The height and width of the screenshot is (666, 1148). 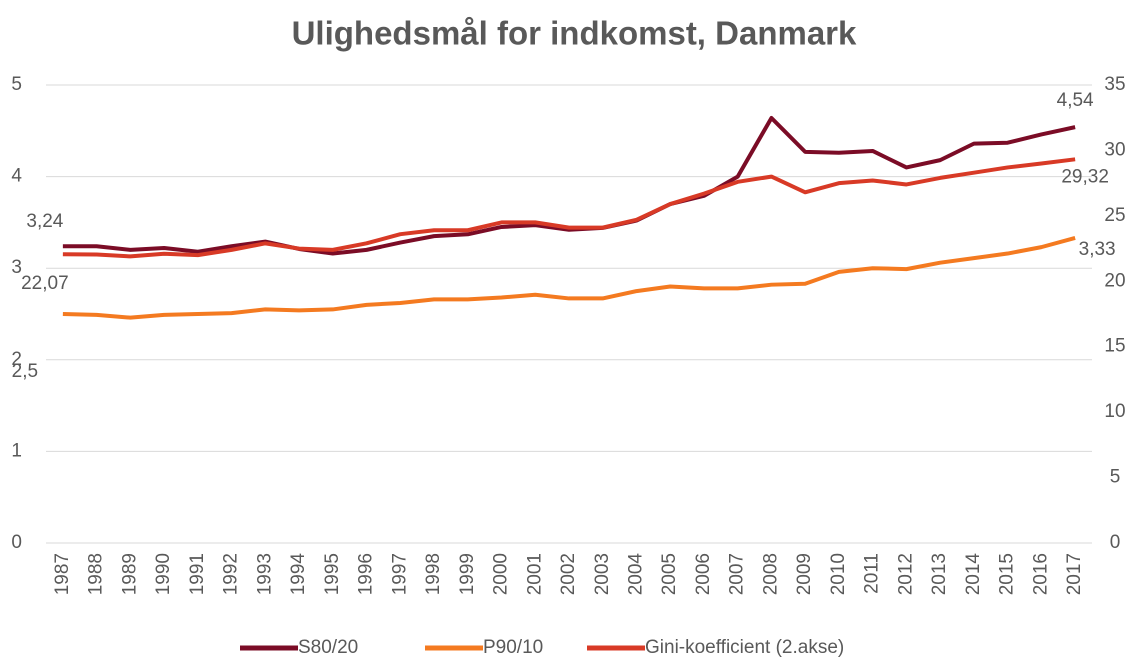 What do you see at coordinates (96, 574) in the screenshot?
I see `x-tick-label: 1988` at bounding box center [96, 574].